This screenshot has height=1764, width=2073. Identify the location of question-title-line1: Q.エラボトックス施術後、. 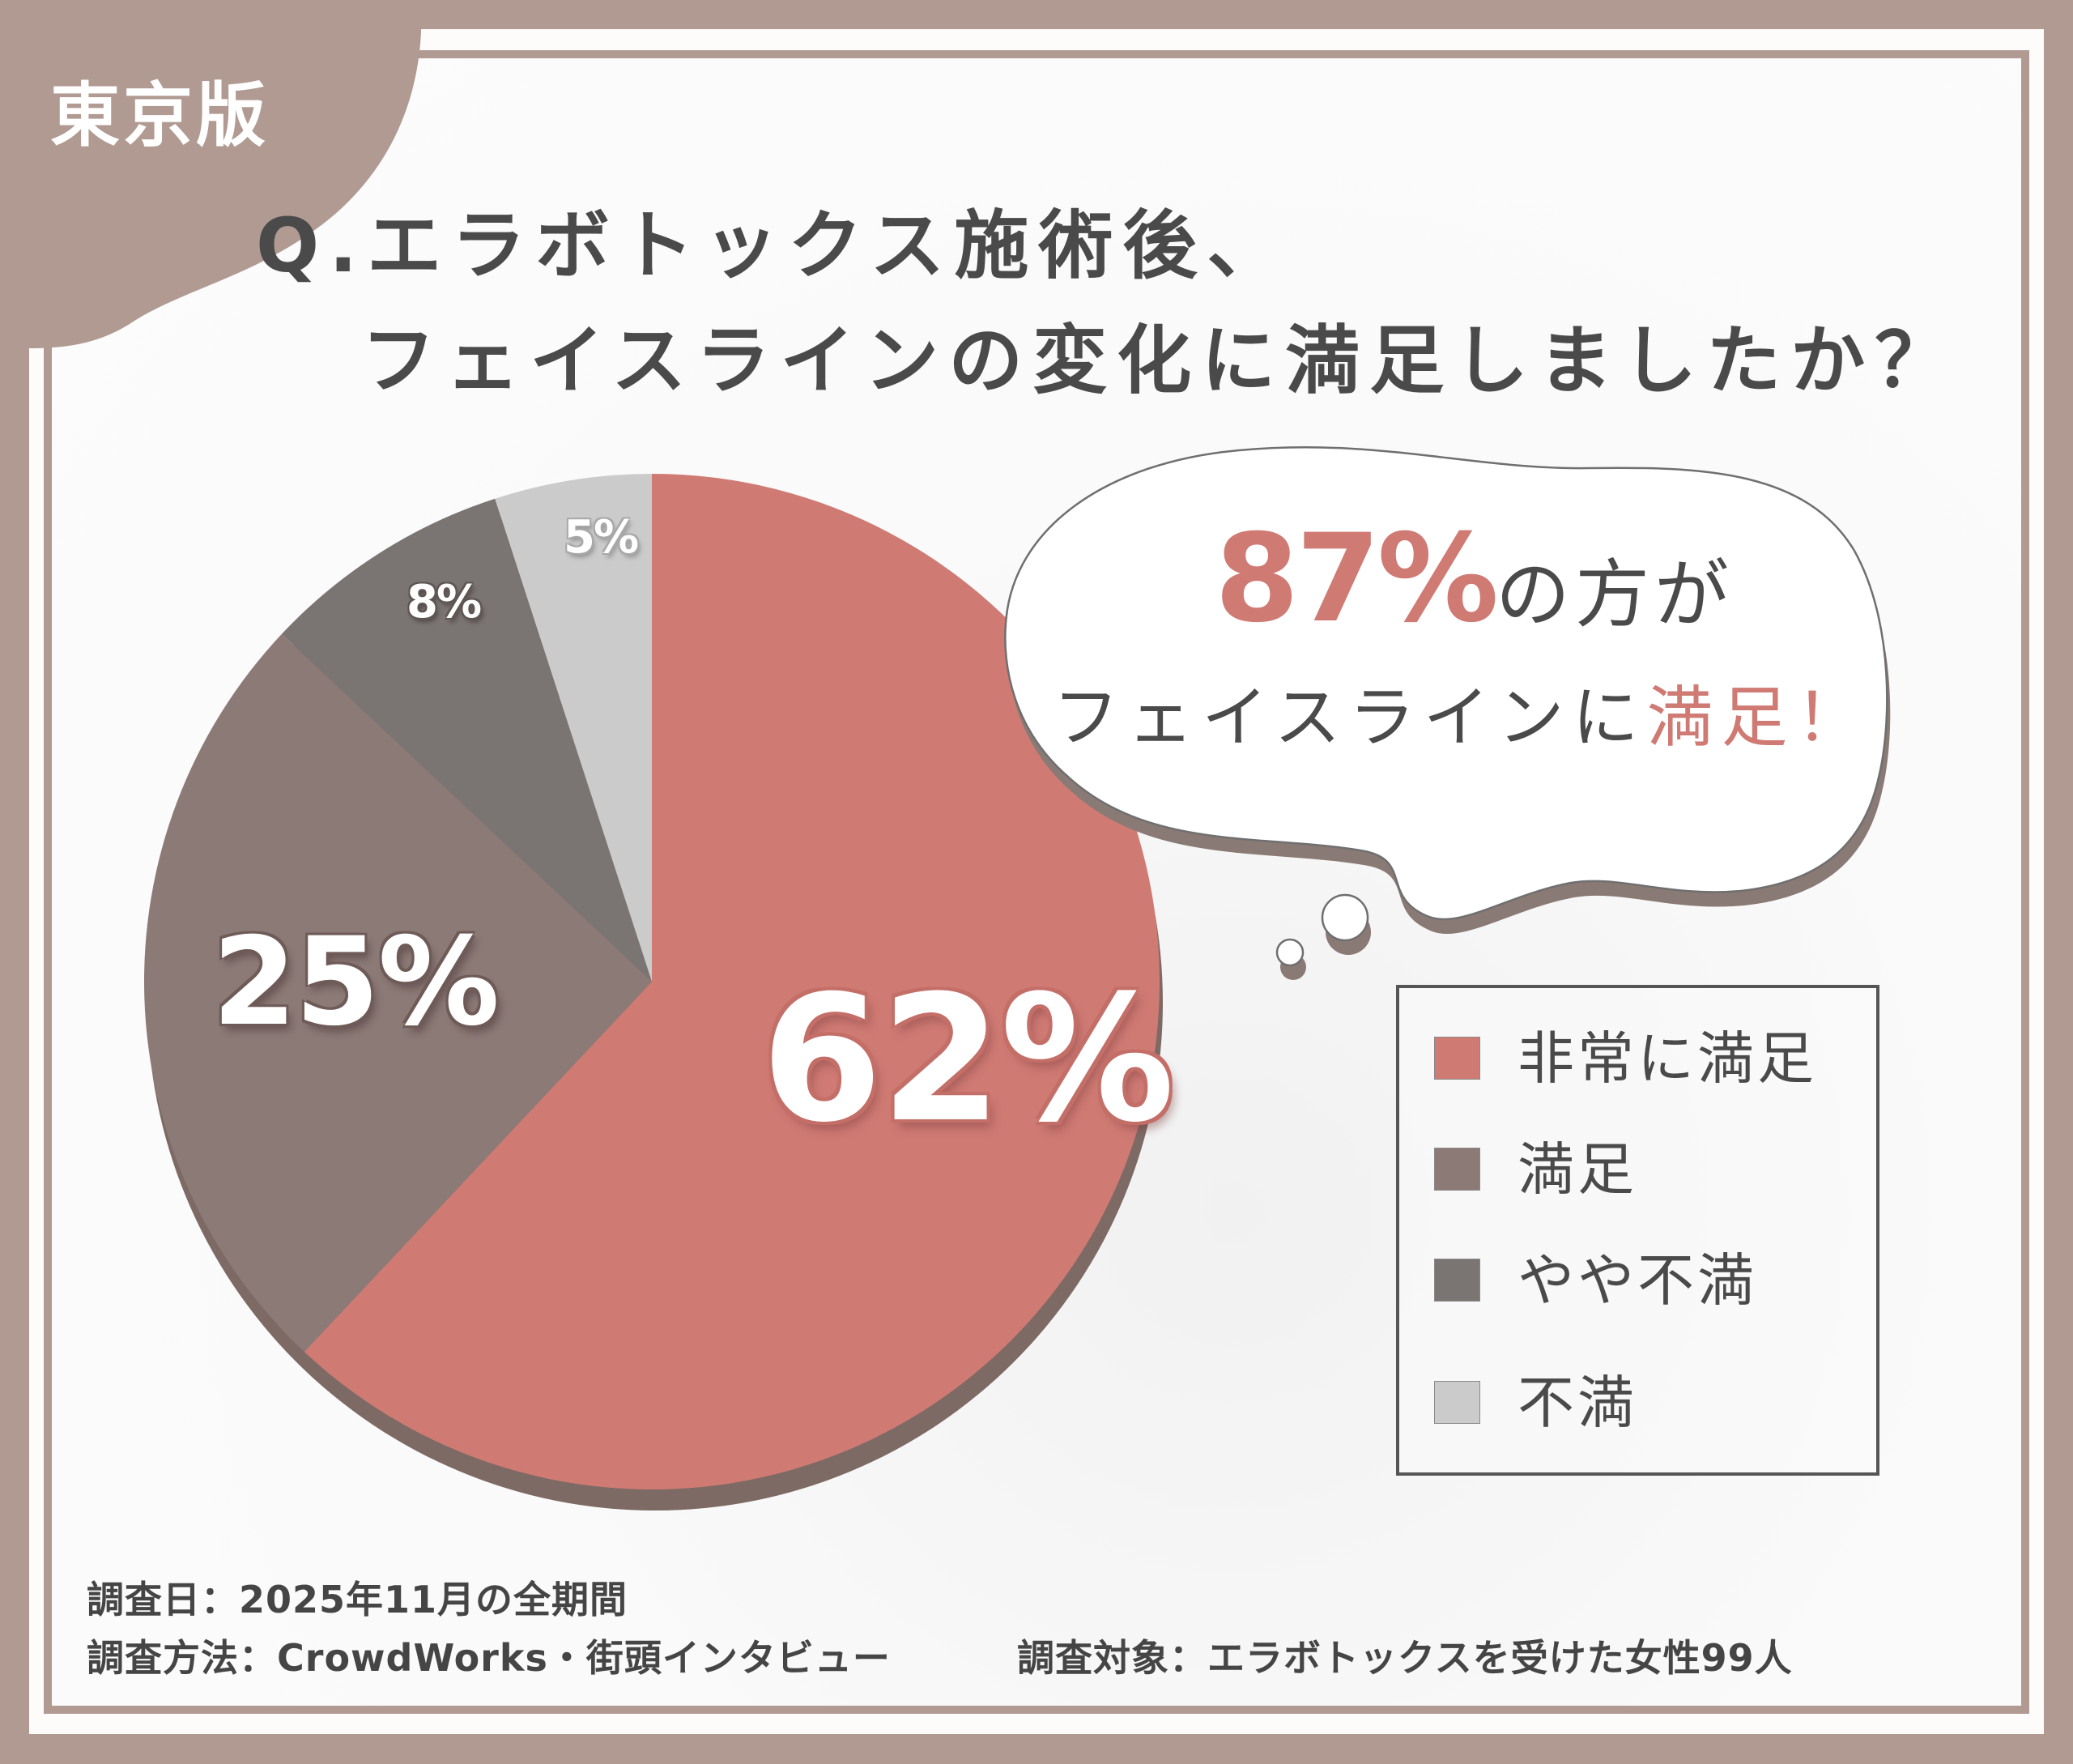
(774, 245).